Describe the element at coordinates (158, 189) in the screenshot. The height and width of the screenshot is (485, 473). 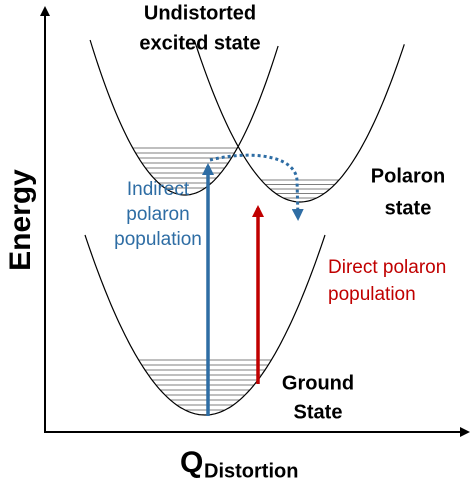
I see `indirect-label: Indirect` at that location.